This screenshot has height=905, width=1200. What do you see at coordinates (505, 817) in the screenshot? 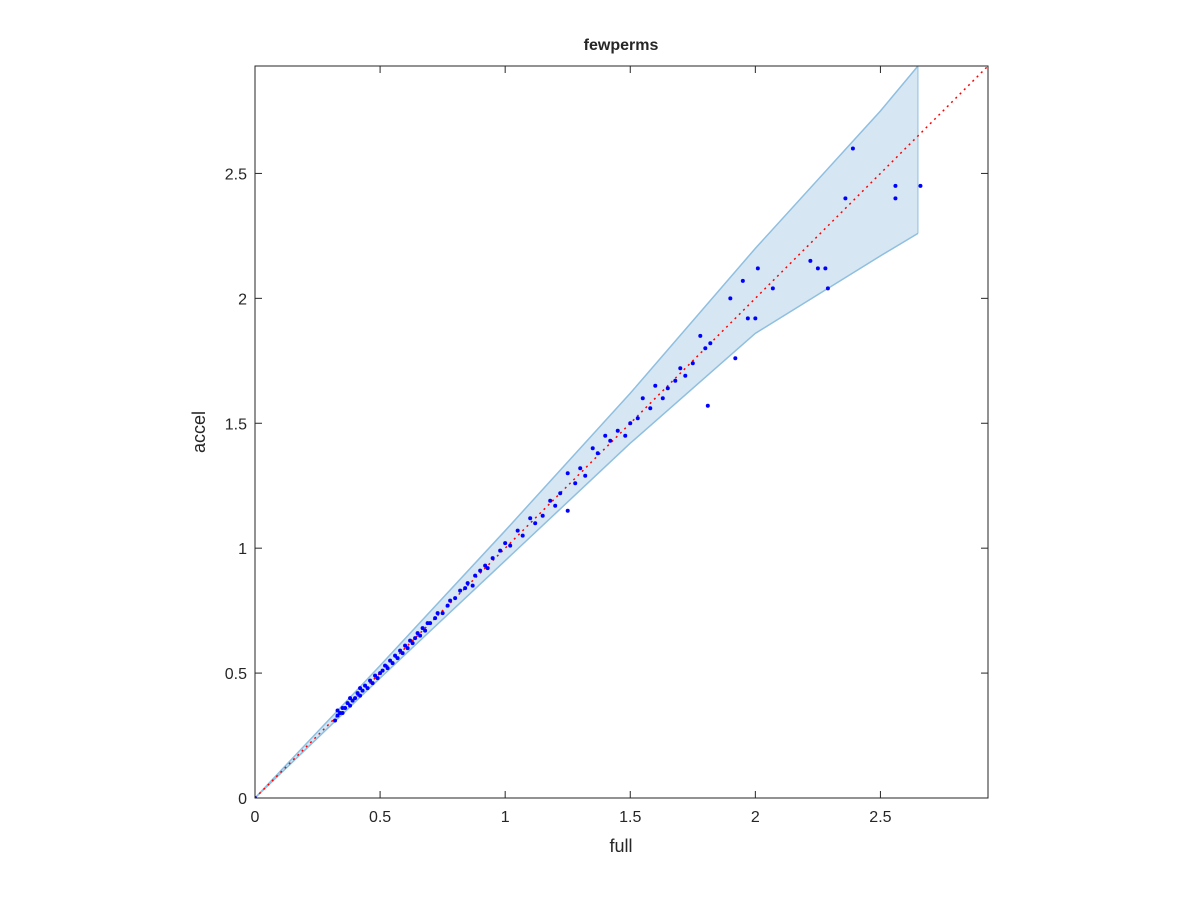
I see `x-tick-label: 1` at bounding box center [505, 817].